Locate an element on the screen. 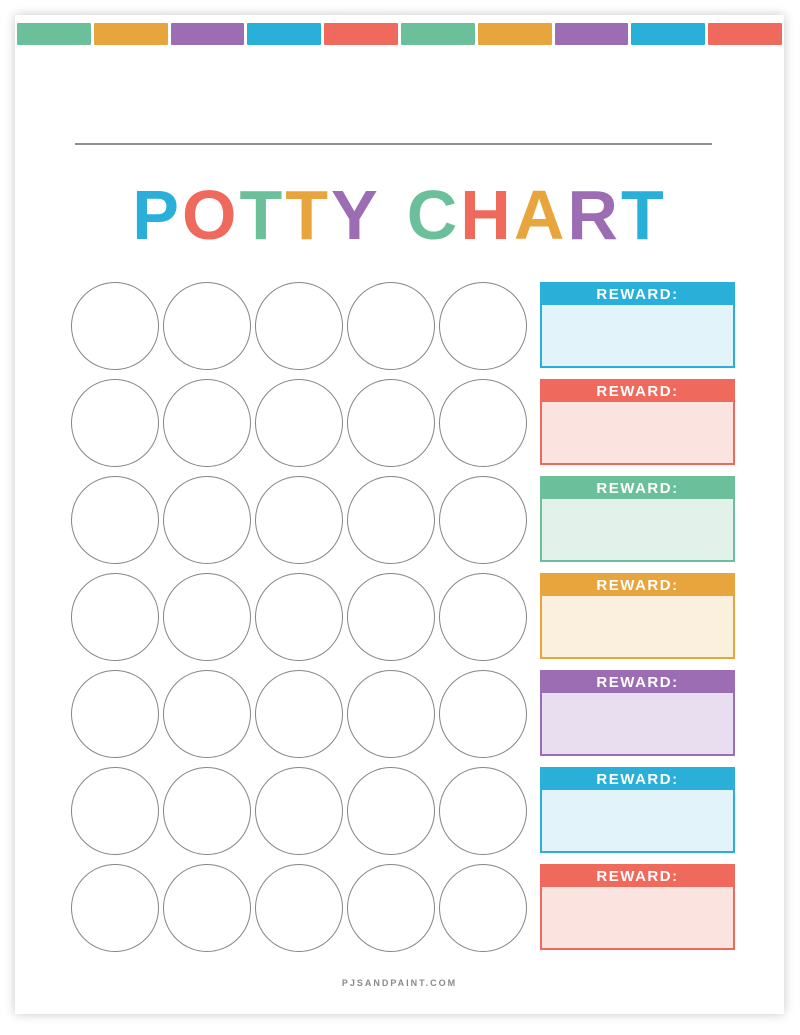 Image resolution: width=800 pixels, height=1035 pixels. title-letter: H is located at coordinates (487, 215).